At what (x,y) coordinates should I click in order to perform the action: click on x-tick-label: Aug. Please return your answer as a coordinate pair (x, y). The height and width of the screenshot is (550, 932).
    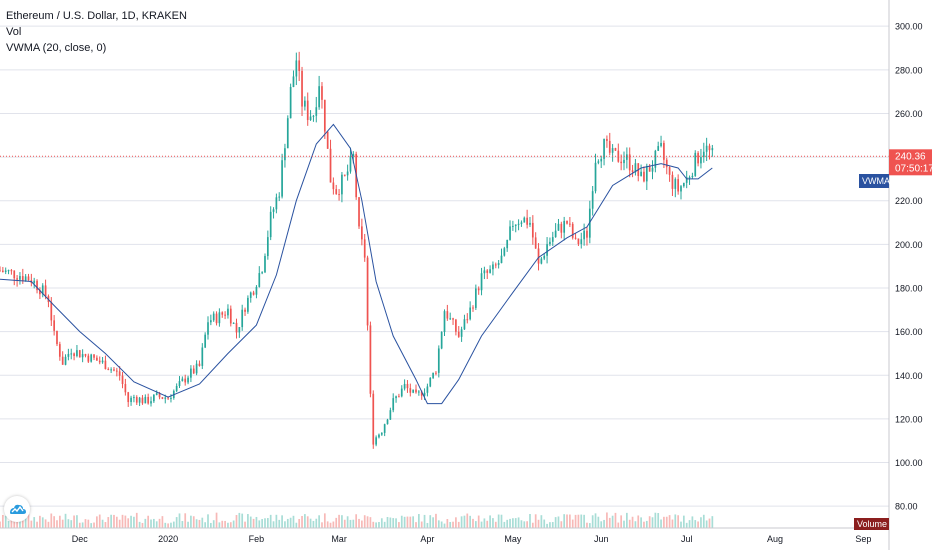
    Looking at the image, I should click on (775, 539).